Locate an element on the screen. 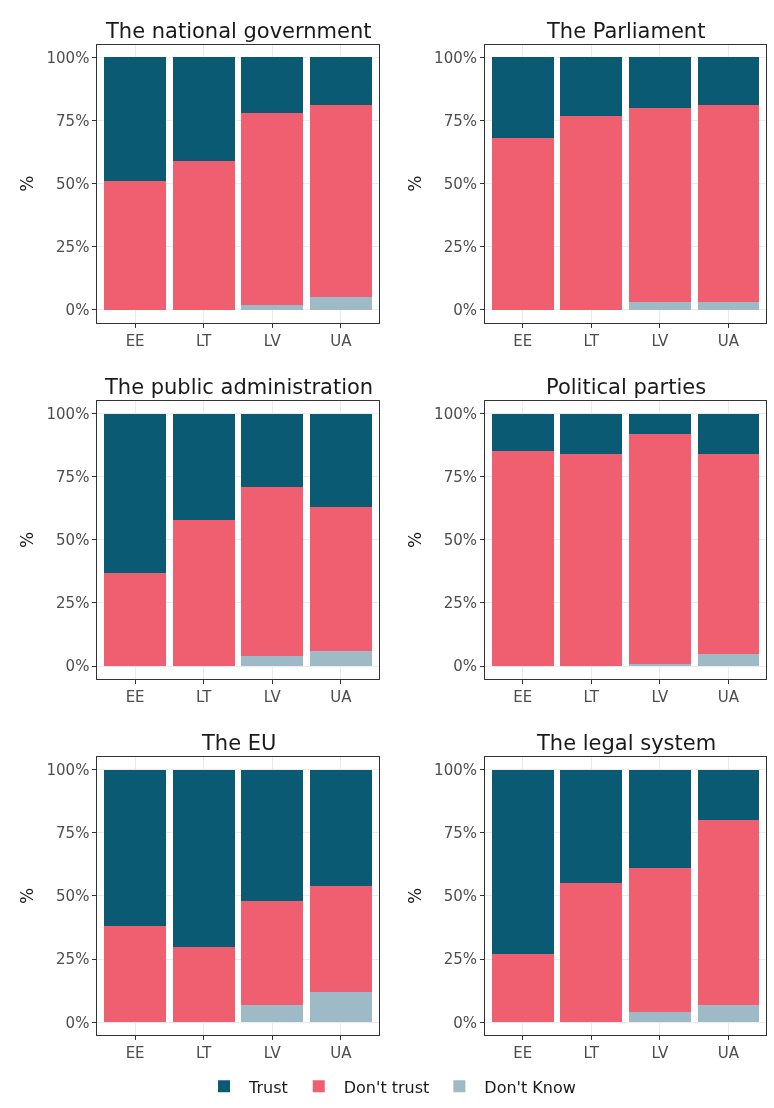 This screenshot has height=1108, width=774. chart-title: The national government is located at coordinates (238, 31).